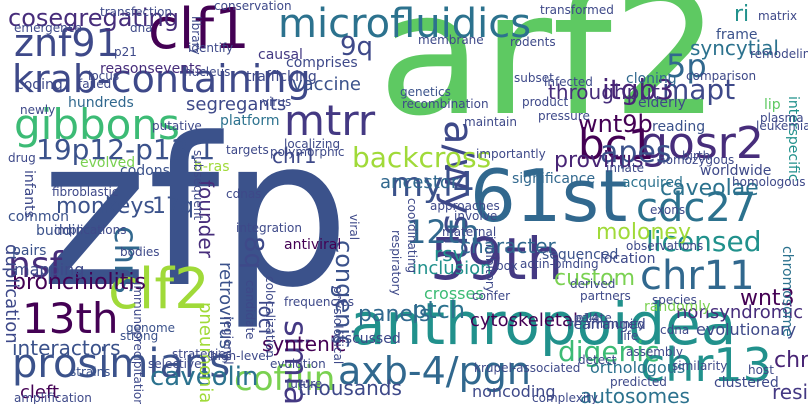 The image size is (808, 404). Describe the element at coordinates (737, 35) in the screenshot. I see `word-cloud-word: frame` at that location.